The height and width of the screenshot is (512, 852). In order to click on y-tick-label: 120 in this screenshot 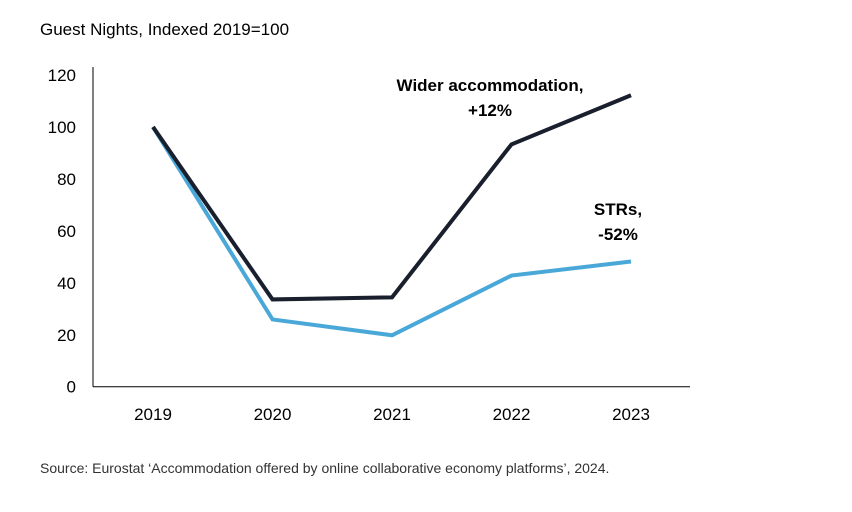, I will do `click(62, 75)`.